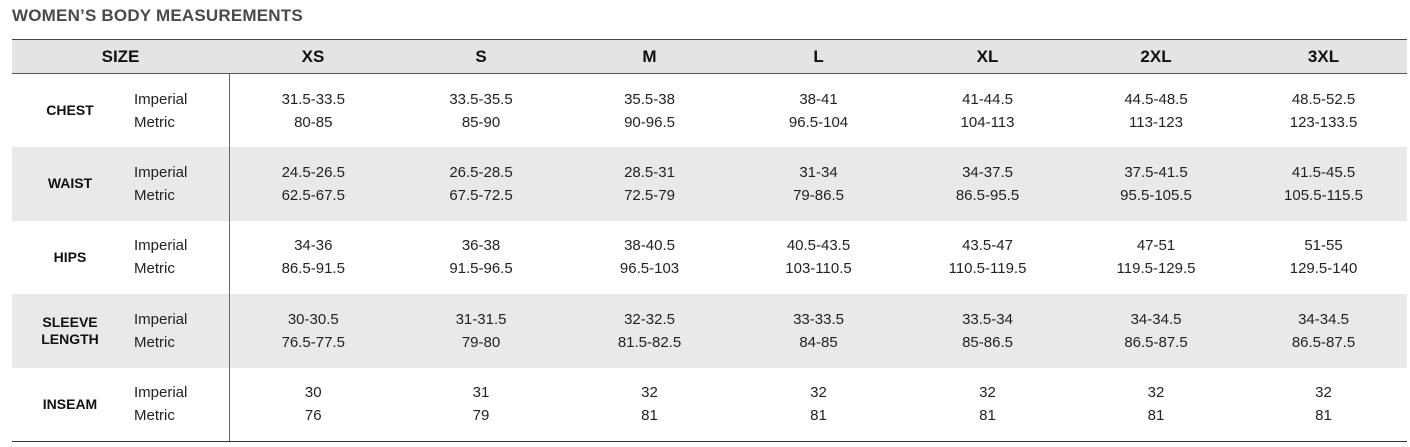 The height and width of the screenshot is (447, 1410). I want to click on imperial-value: 36-38, so click(481, 246).